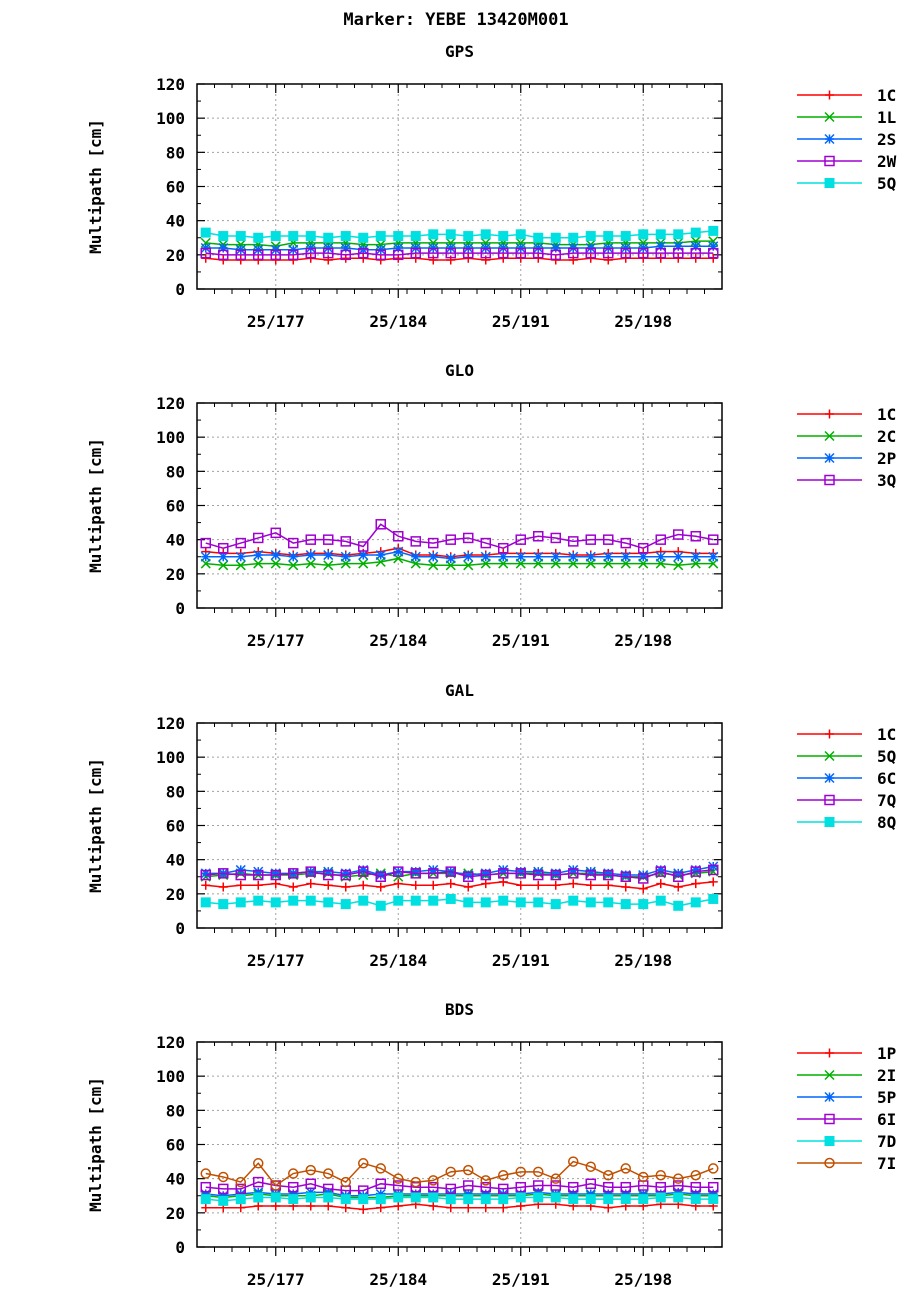 The width and height of the screenshot is (920, 1305). I want to click on legend-label: 2W, so click(887, 161).